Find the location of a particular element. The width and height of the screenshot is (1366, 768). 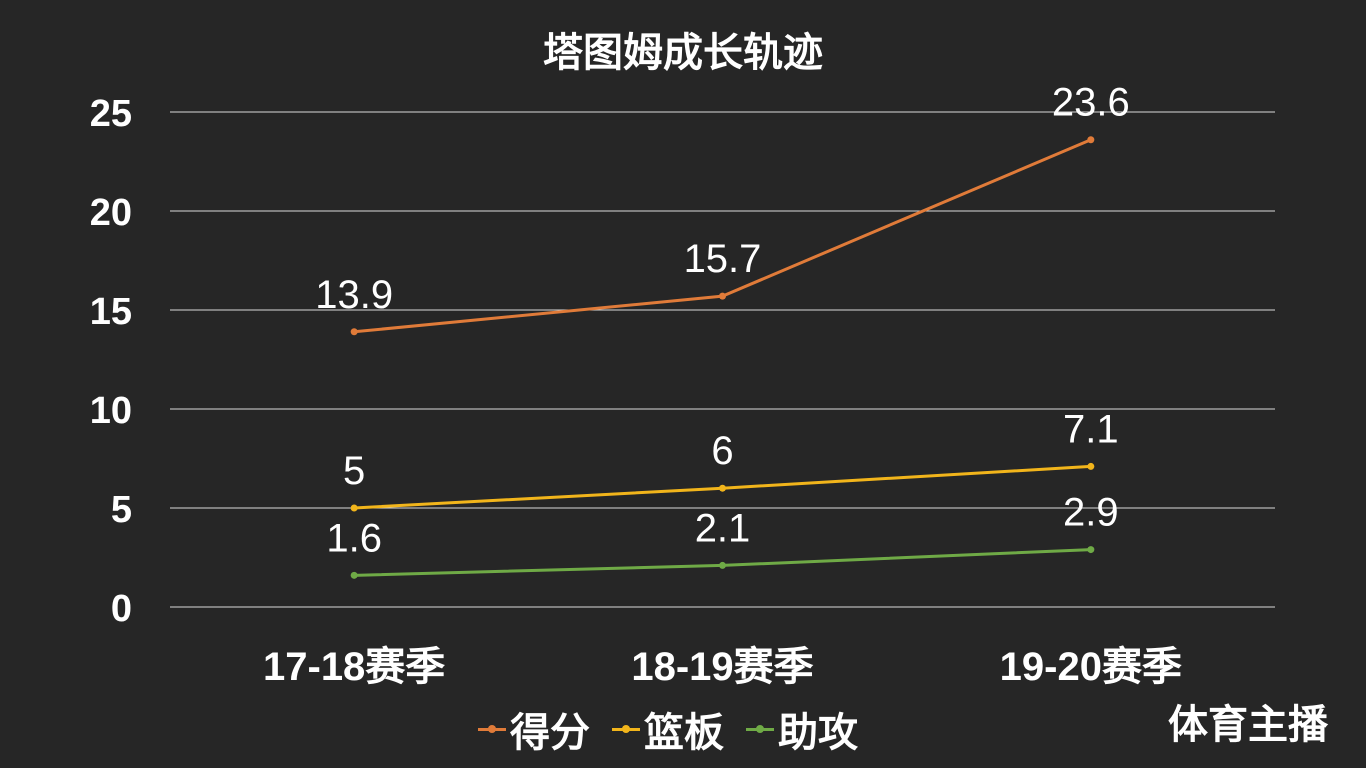

watermark: 体育主播 is located at coordinates (1248, 725).